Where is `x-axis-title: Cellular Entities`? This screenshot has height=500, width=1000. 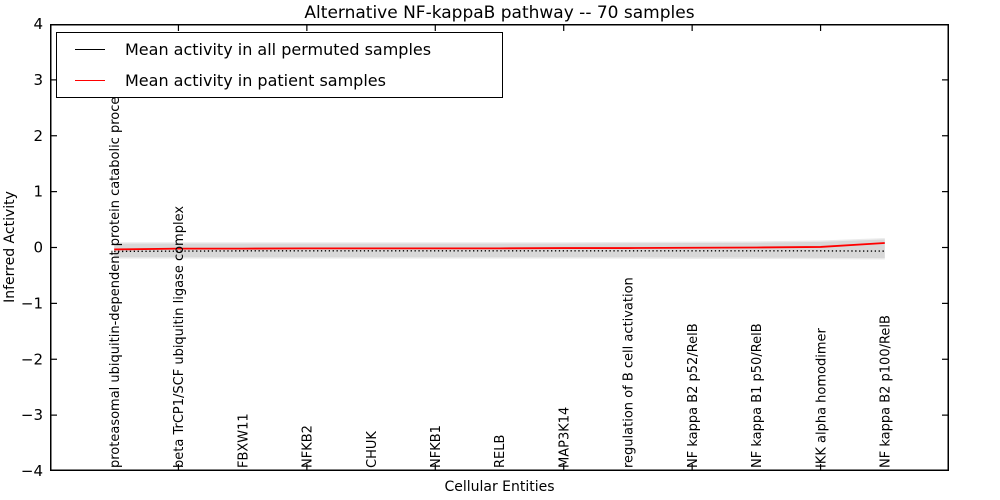
x-axis-title: Cellular Entities is located at coordinates (499, 487).